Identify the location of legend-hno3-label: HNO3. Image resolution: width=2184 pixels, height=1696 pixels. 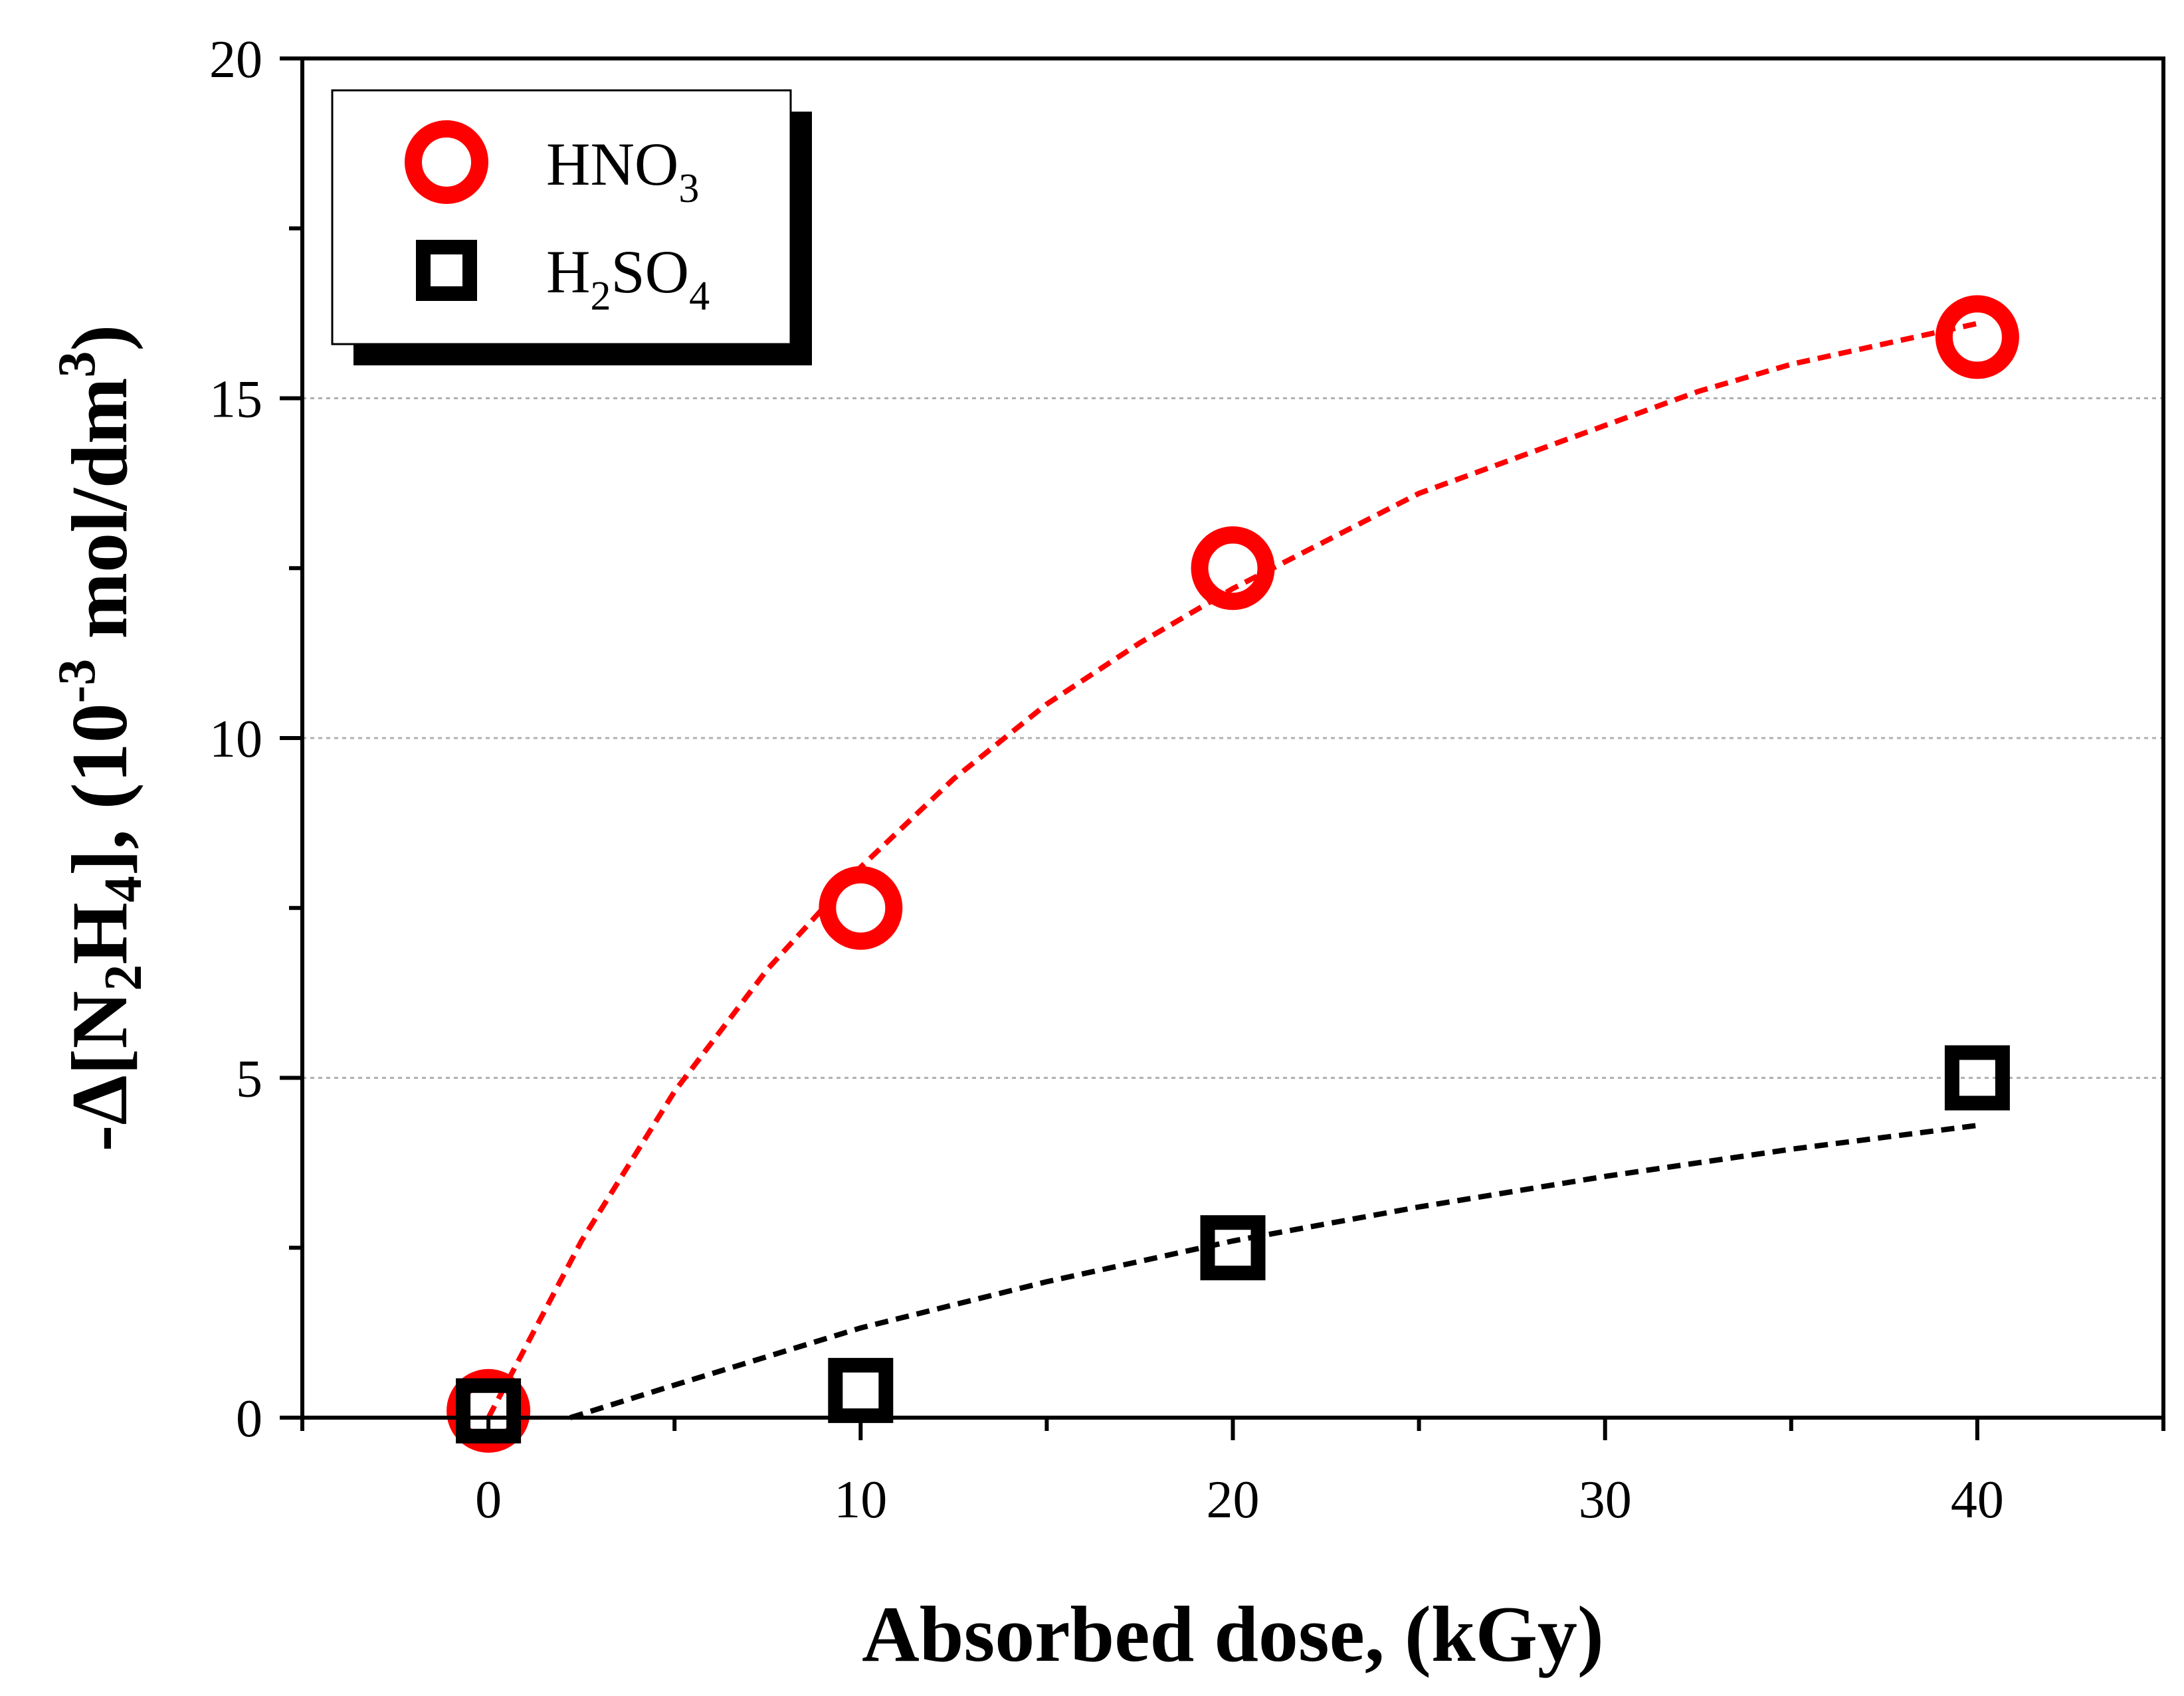
(622, 171).